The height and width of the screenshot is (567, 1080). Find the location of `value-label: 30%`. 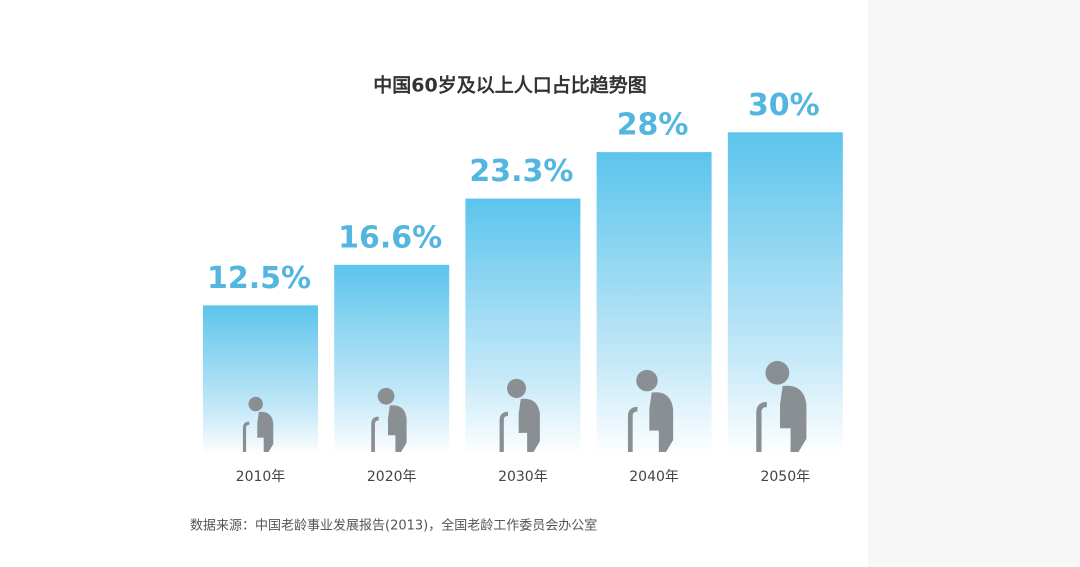

value-label: 30% is located at coordinates (784, 105).